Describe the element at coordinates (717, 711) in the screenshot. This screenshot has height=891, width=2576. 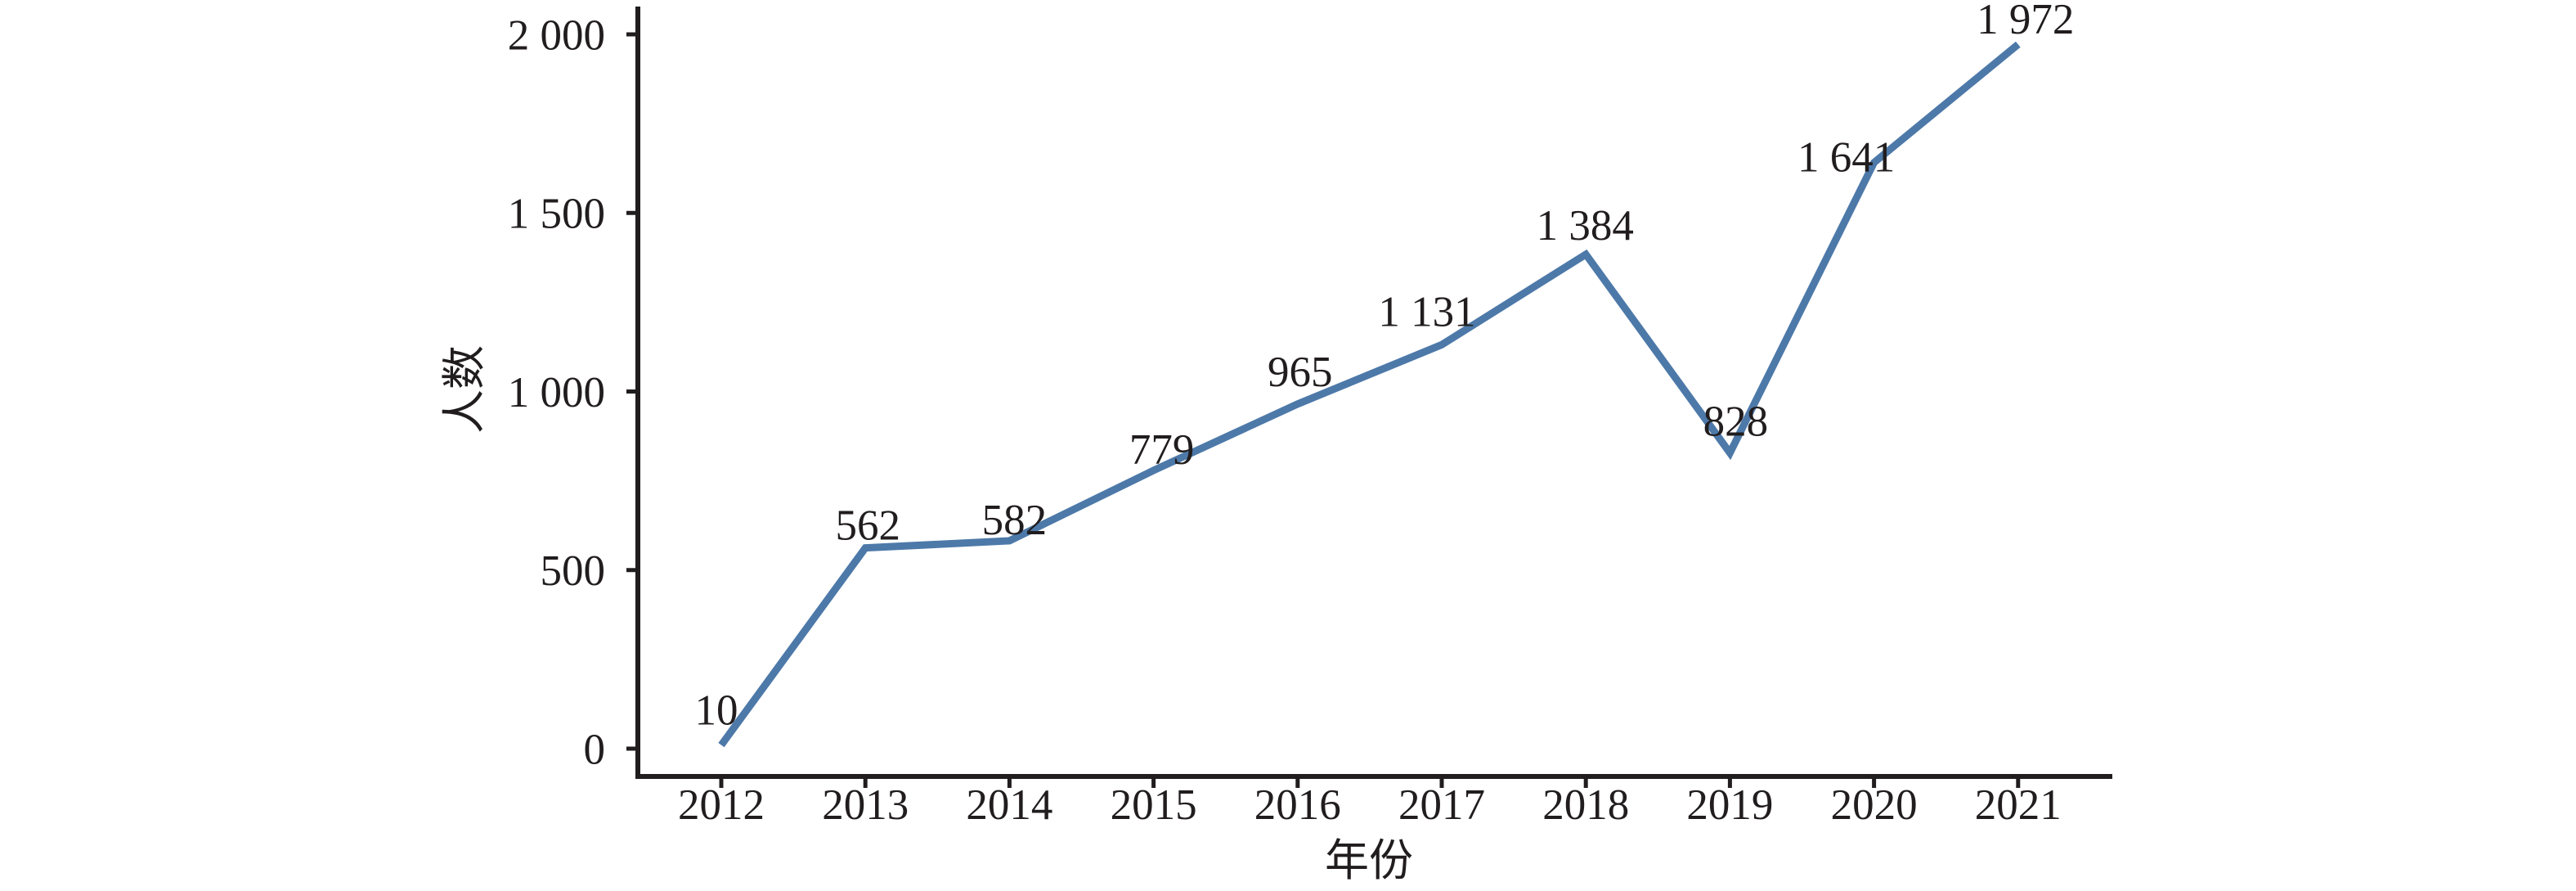
I see `data-point-label: 10` at that location.